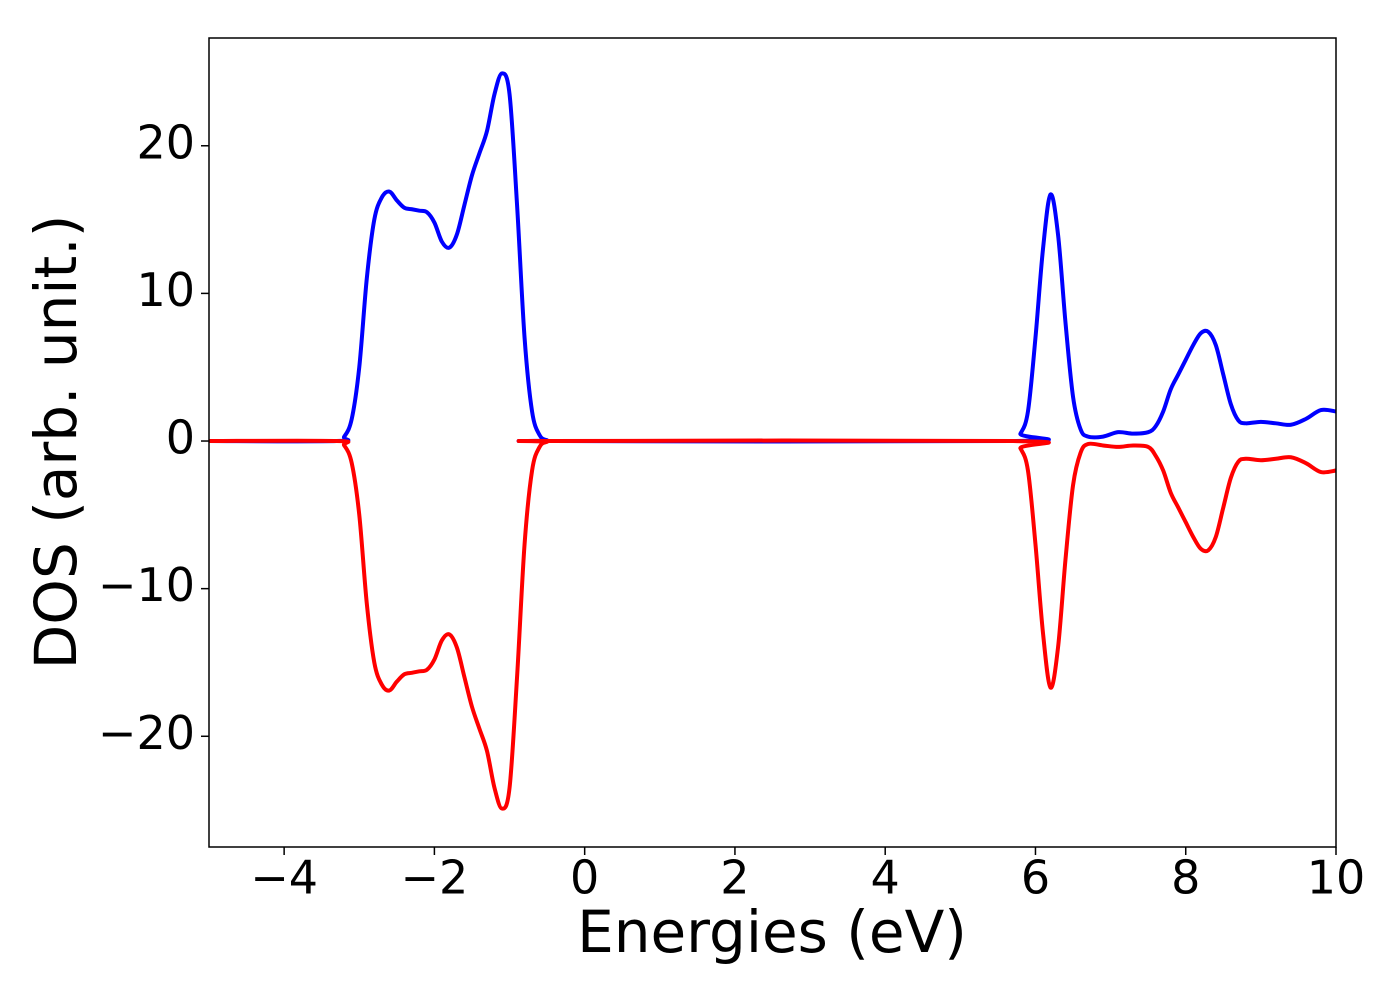 The image size is (1400, 1000). I want to click on x-tick-label: 2, so click(734, 878).